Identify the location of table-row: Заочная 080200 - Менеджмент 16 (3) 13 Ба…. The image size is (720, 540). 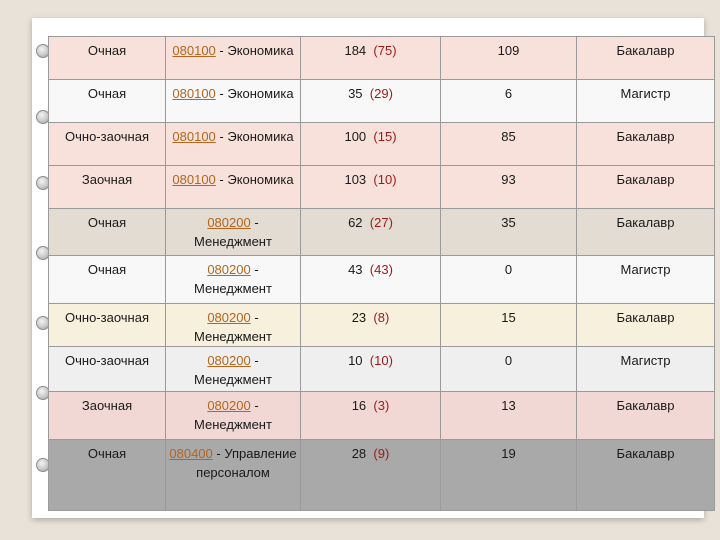
(381, 415).